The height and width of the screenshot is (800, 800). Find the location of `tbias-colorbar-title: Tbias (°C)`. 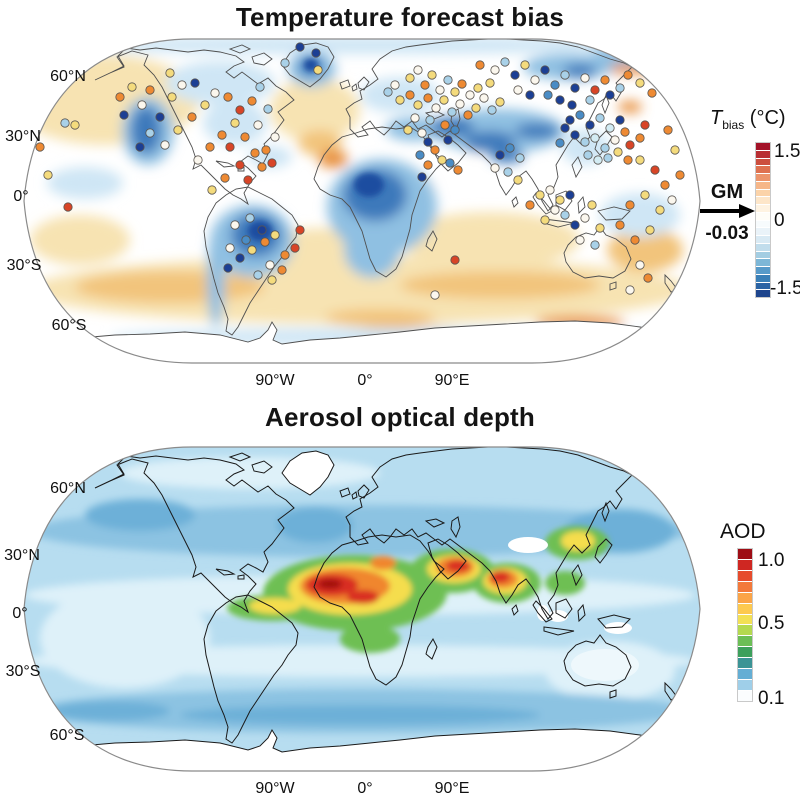

tbias-colorbar-title: Tbias (°C) is located at coordinates (748, 119).